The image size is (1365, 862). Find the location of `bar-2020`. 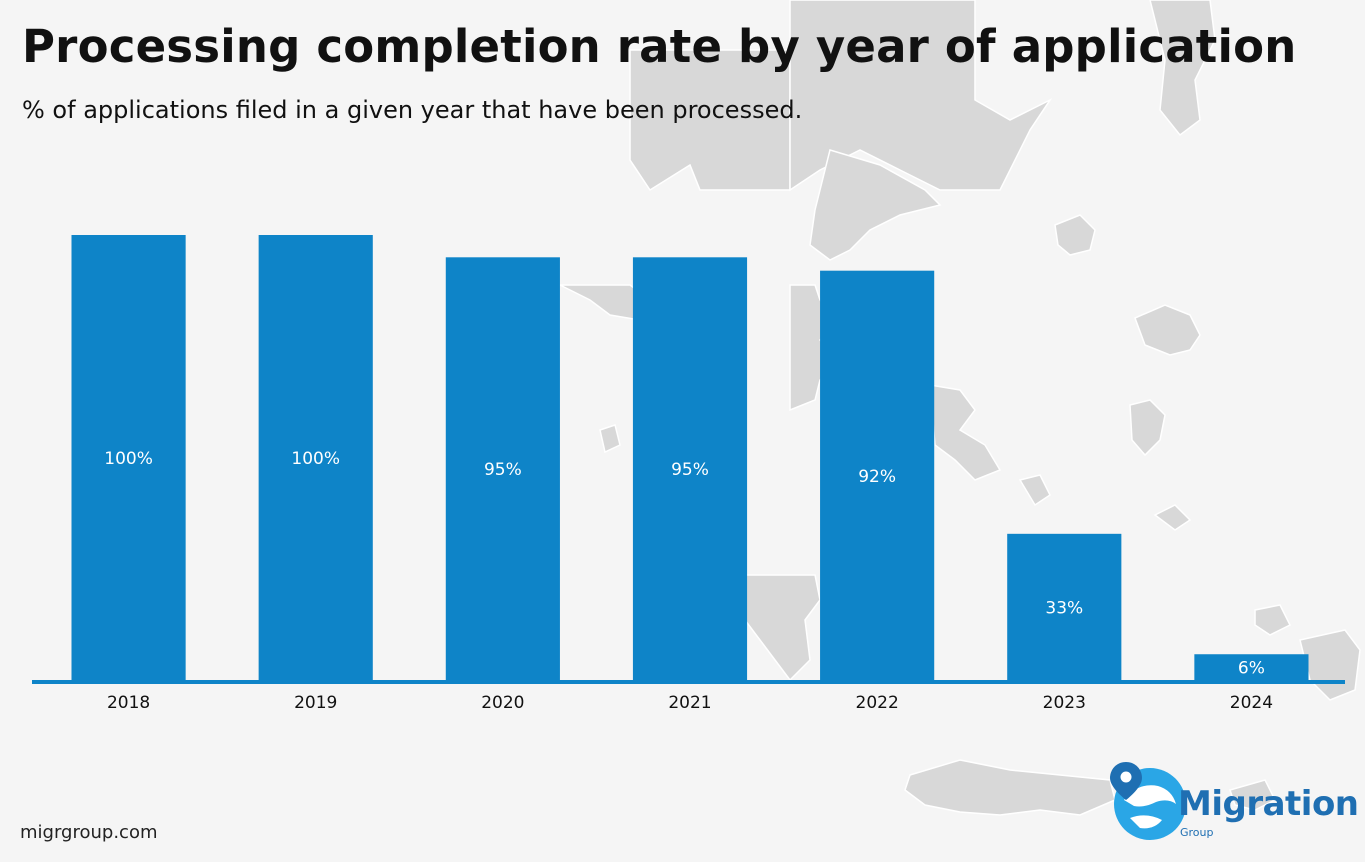

bar-2020 is located at coordinates (502, 469).